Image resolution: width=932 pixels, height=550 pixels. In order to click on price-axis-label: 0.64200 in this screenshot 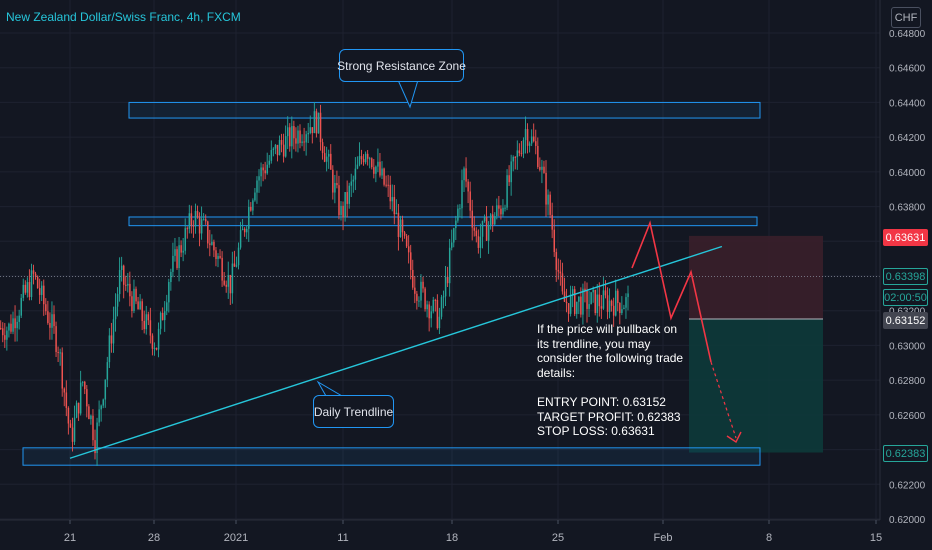, I will do `click(907, 138)`.